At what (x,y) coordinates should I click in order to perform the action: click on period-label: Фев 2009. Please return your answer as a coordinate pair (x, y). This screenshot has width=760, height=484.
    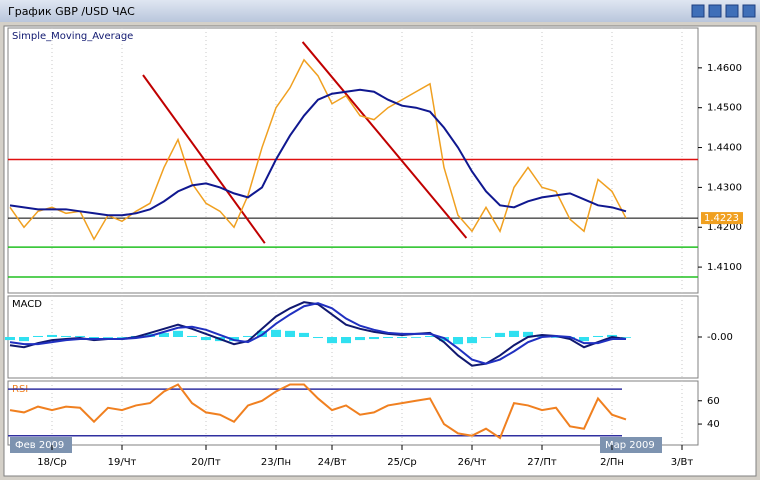
    Looking at the image, I should click on (39, 445).